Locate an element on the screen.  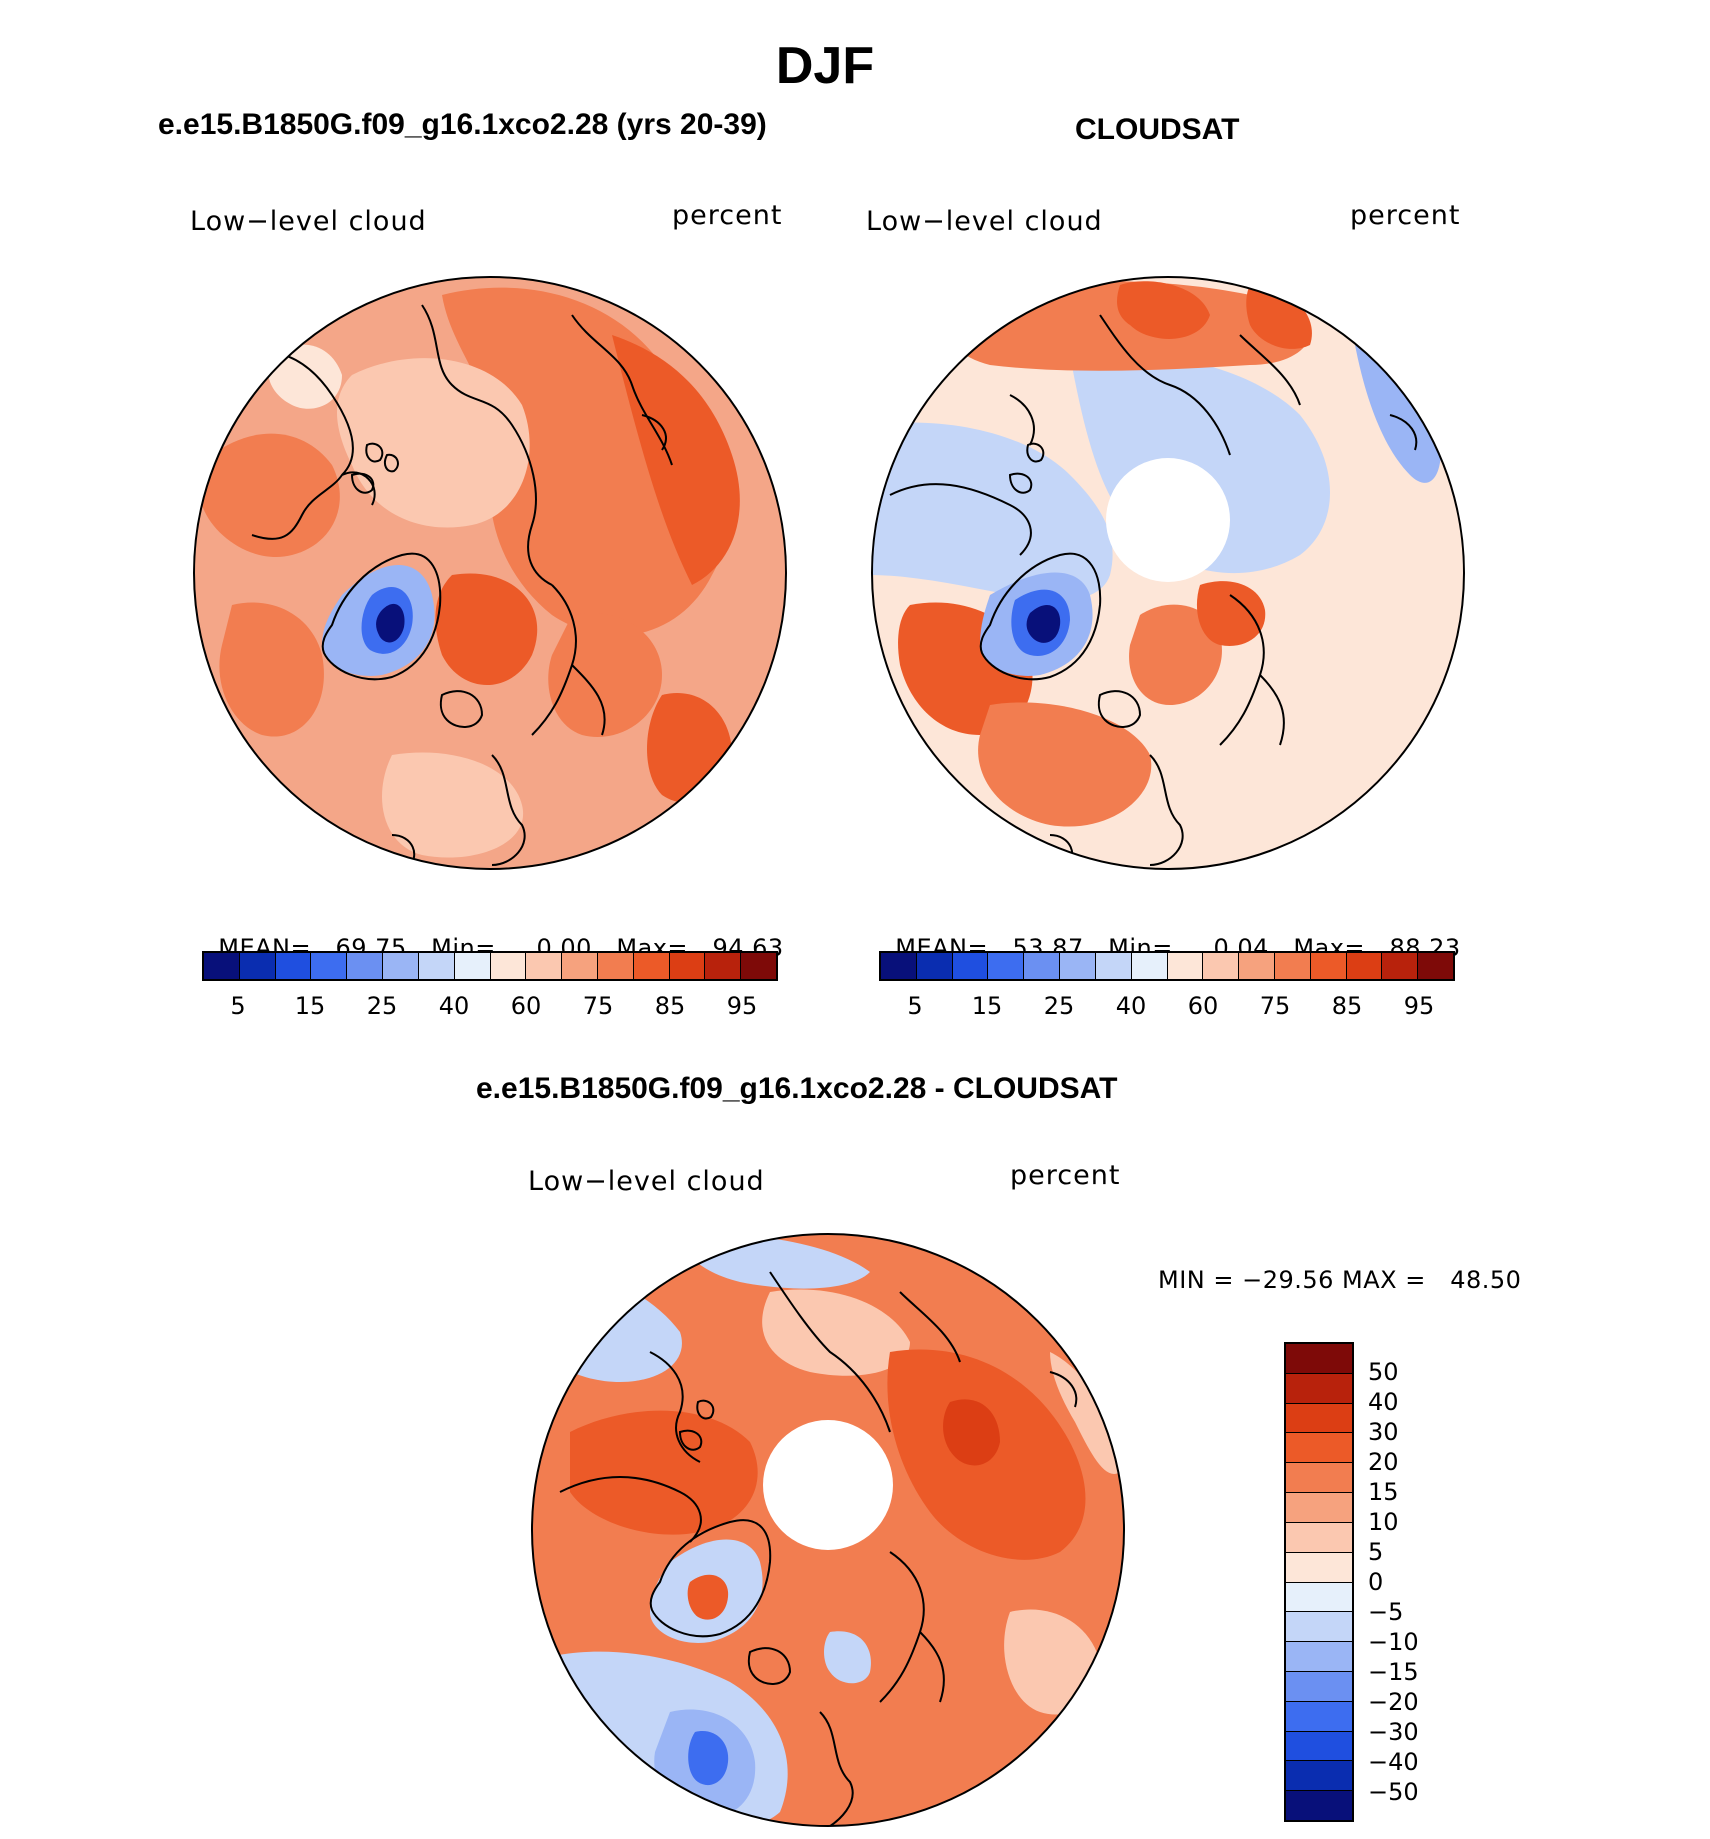
page-title: DJF is located at coordinates (825, 66).